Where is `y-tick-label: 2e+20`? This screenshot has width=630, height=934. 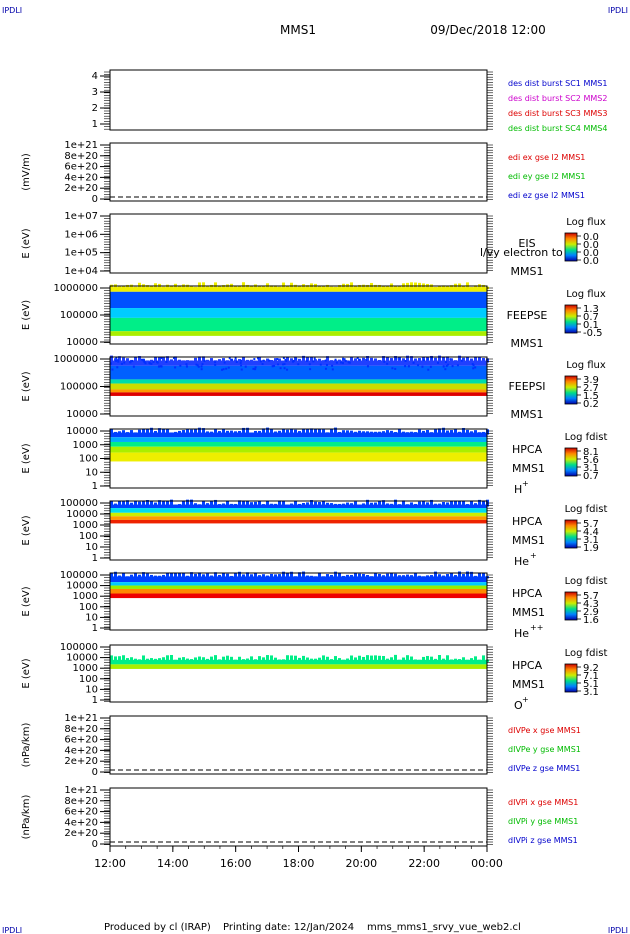 y-tick-label: 2e+20 is located at coordinates (81, 761).